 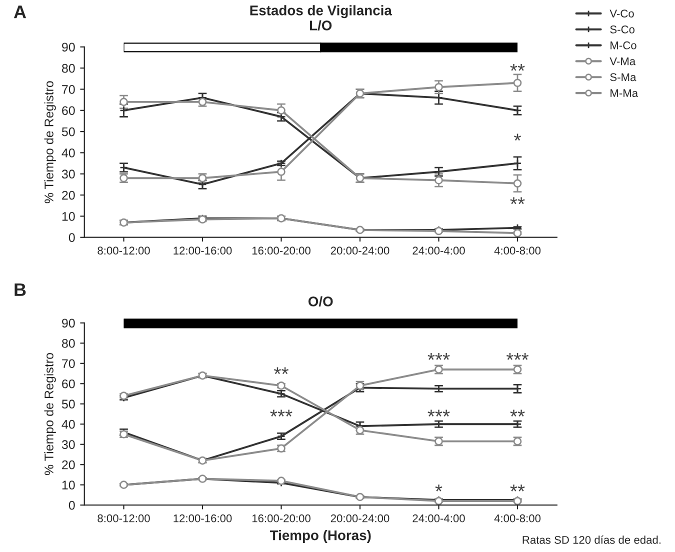 What do you see at coordinates (20, 12) in the screenshot?
I see `text: A` at bounding box center [20, 12].